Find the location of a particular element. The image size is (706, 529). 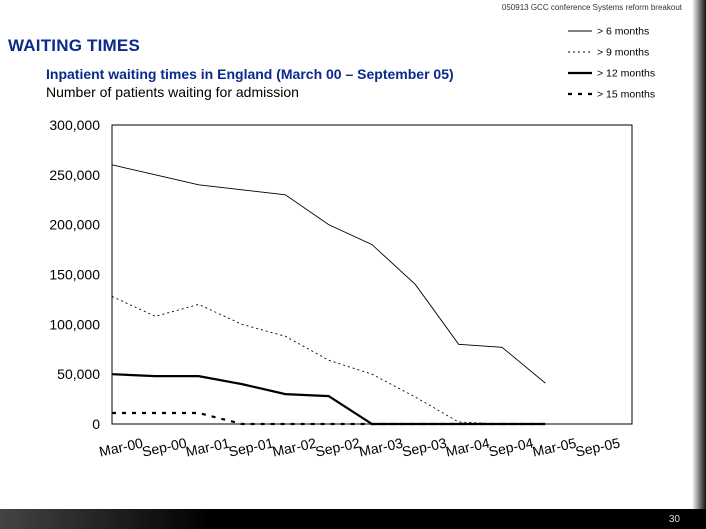

y-tick-label: 300,000 is located at coordinates (74, 125).